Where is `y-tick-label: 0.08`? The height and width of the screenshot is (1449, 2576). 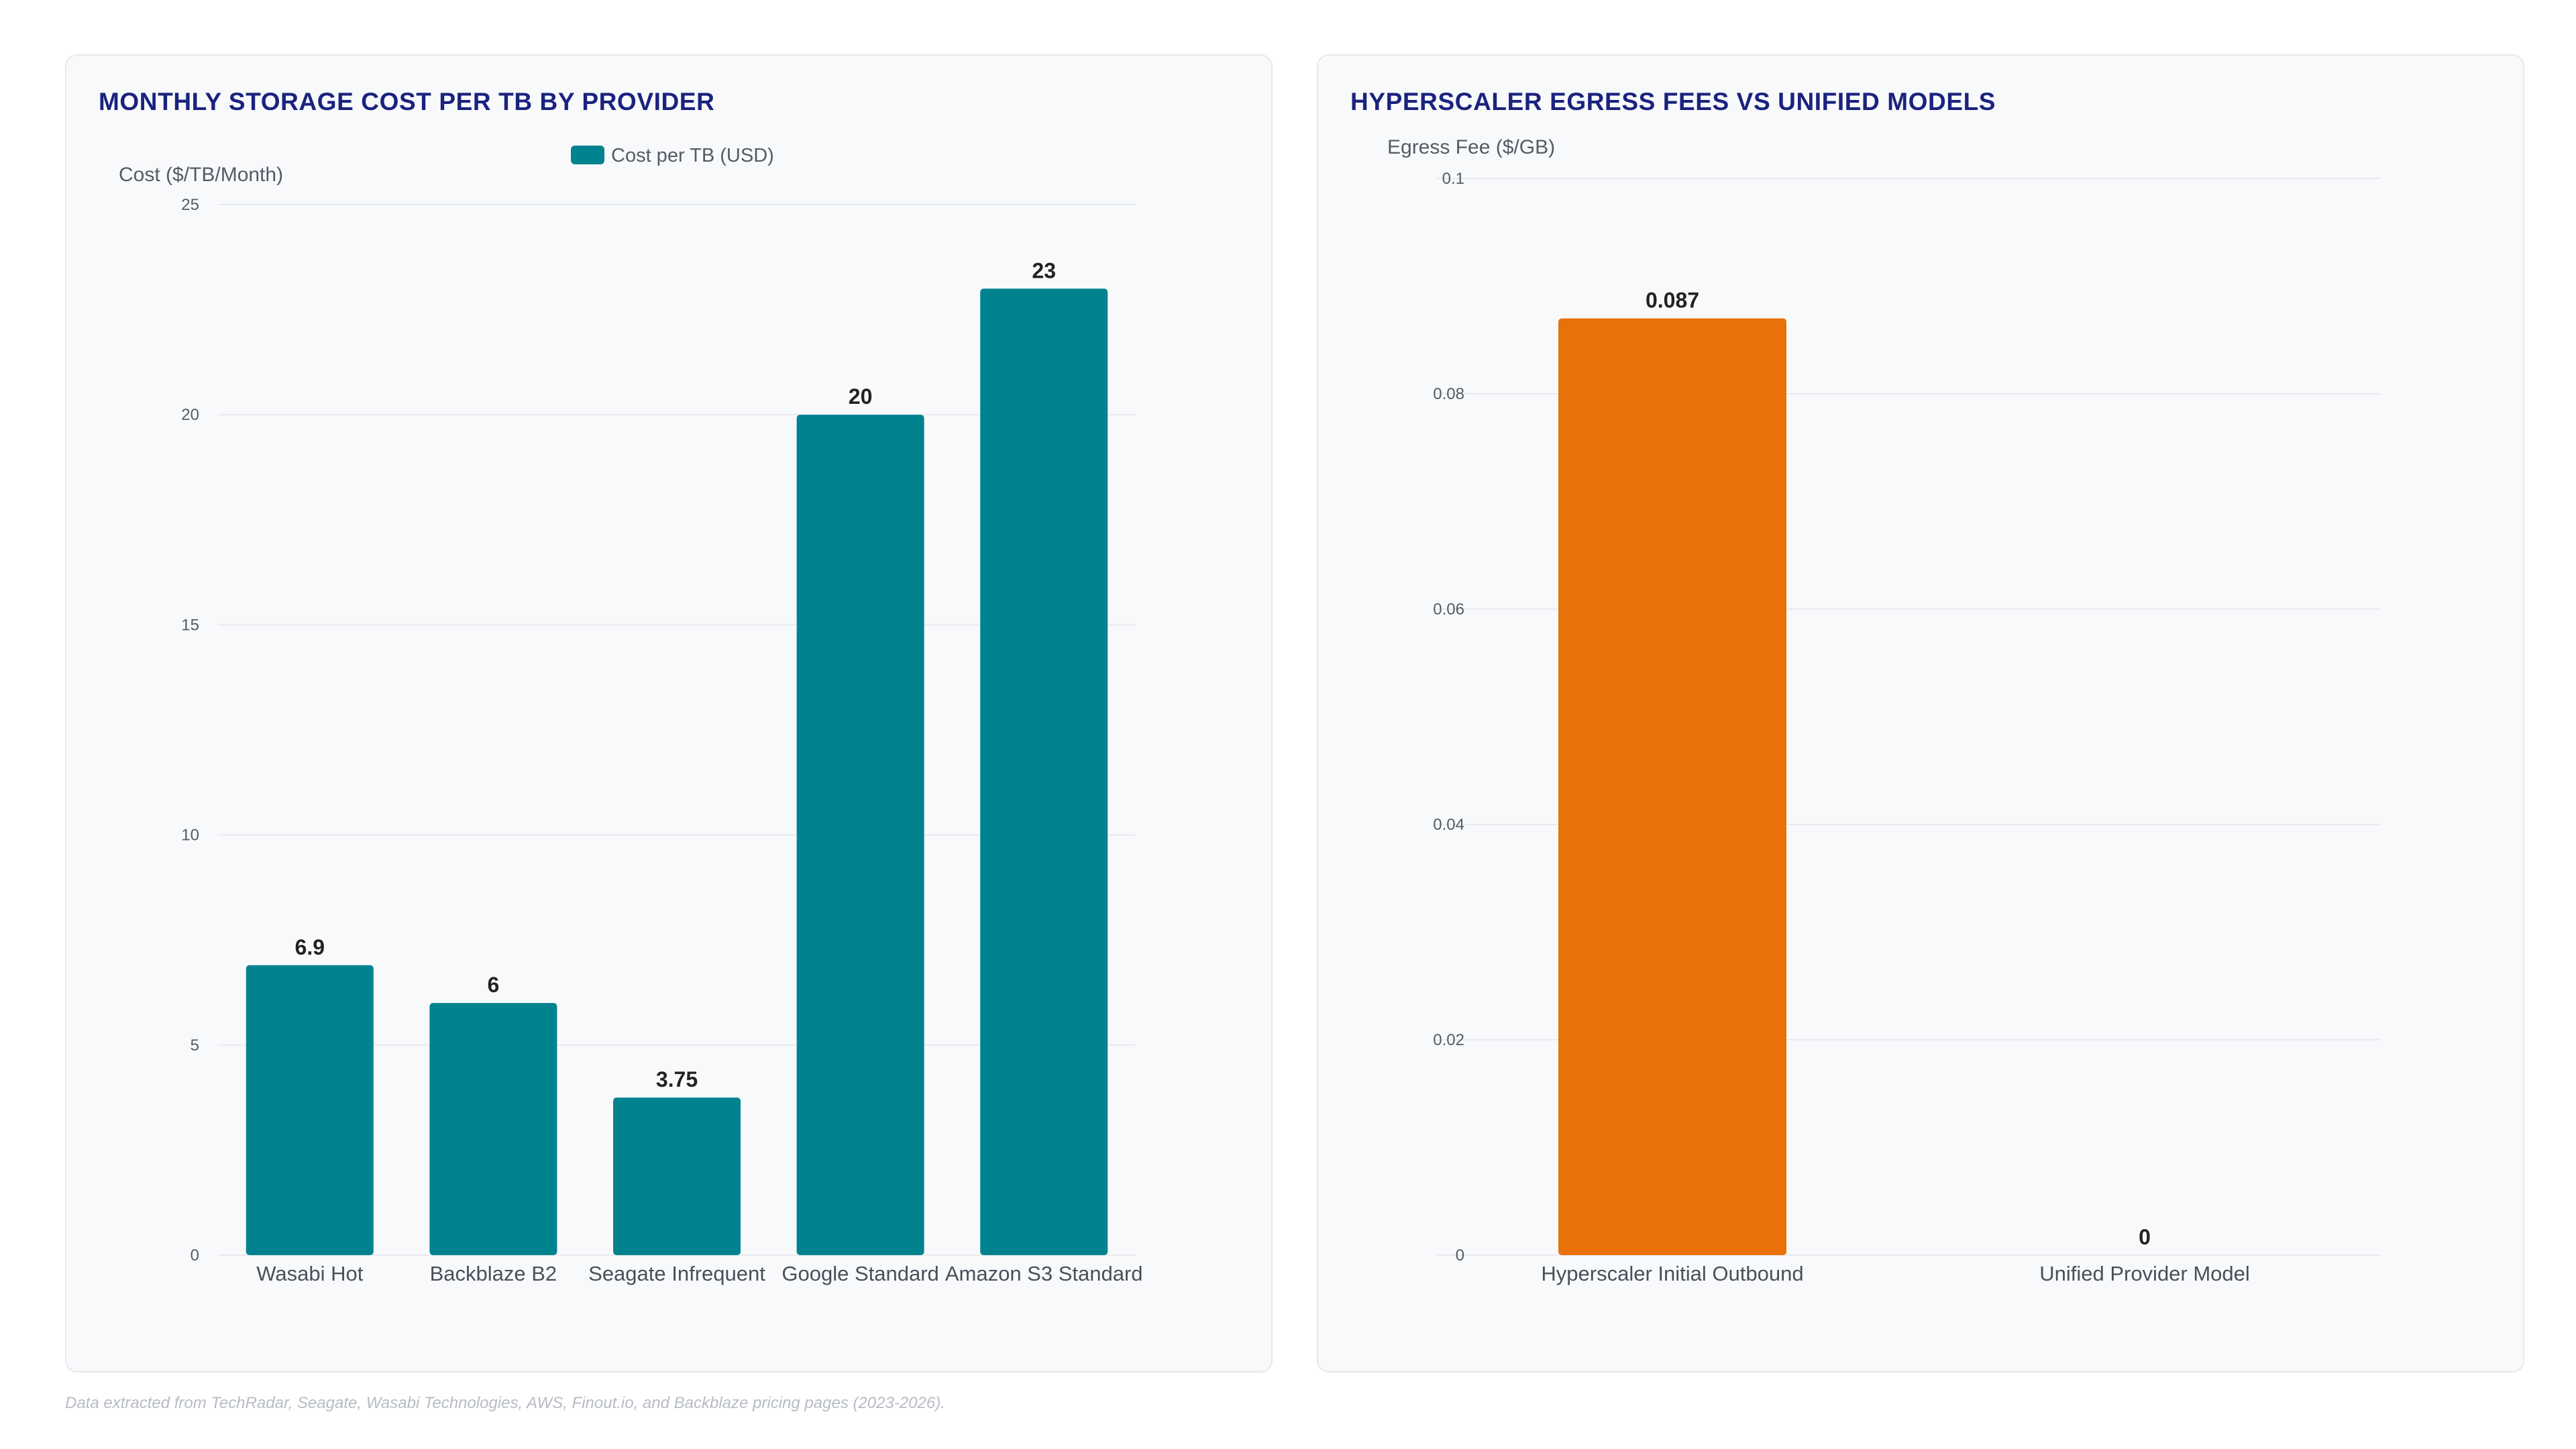 y-tick-label: 0.08 is located at coordinates (1448, 394).